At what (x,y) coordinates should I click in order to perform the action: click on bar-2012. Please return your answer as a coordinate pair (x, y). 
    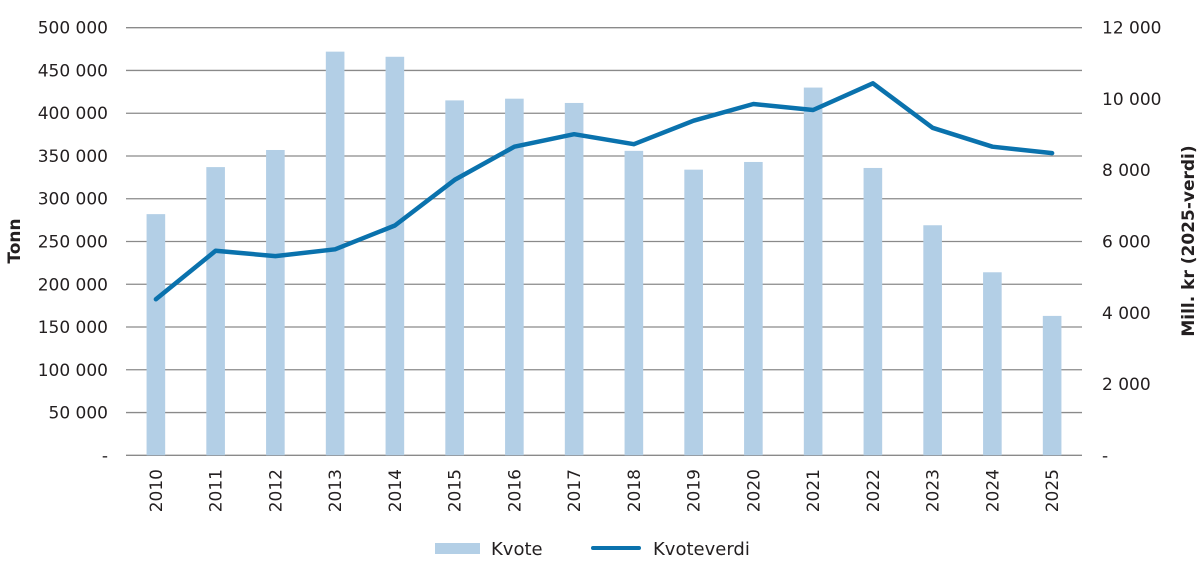
    Looking at the image, I should click on (275, 302).